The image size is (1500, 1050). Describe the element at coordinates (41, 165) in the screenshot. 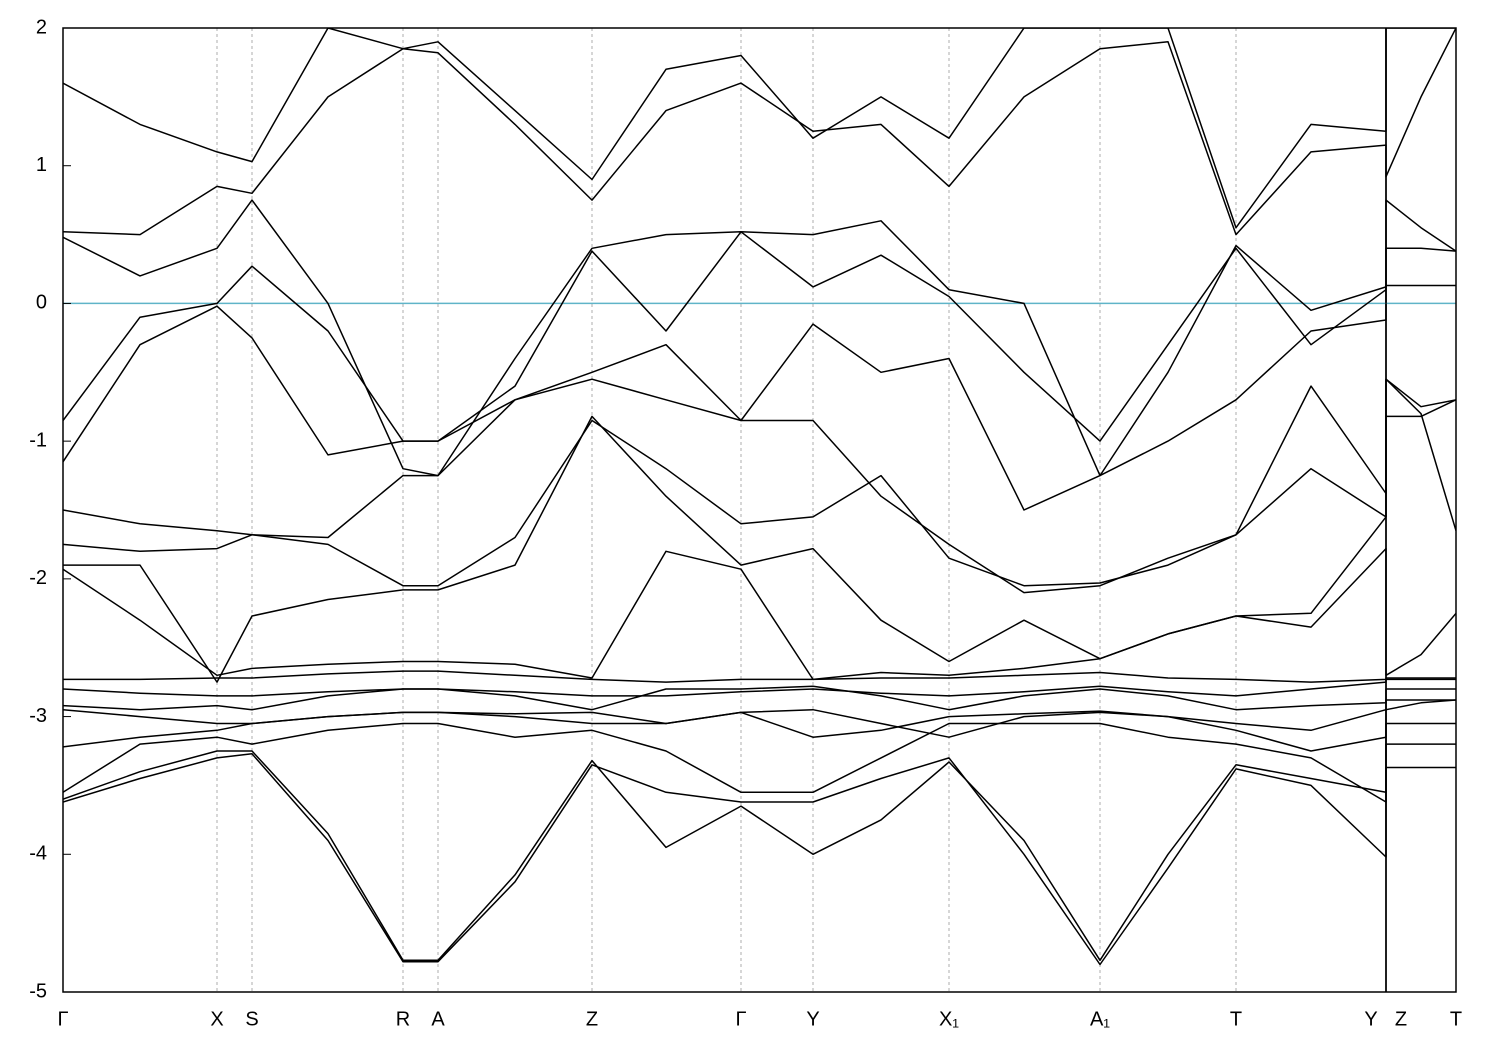

I see `y-tick-label: 1` at that location.